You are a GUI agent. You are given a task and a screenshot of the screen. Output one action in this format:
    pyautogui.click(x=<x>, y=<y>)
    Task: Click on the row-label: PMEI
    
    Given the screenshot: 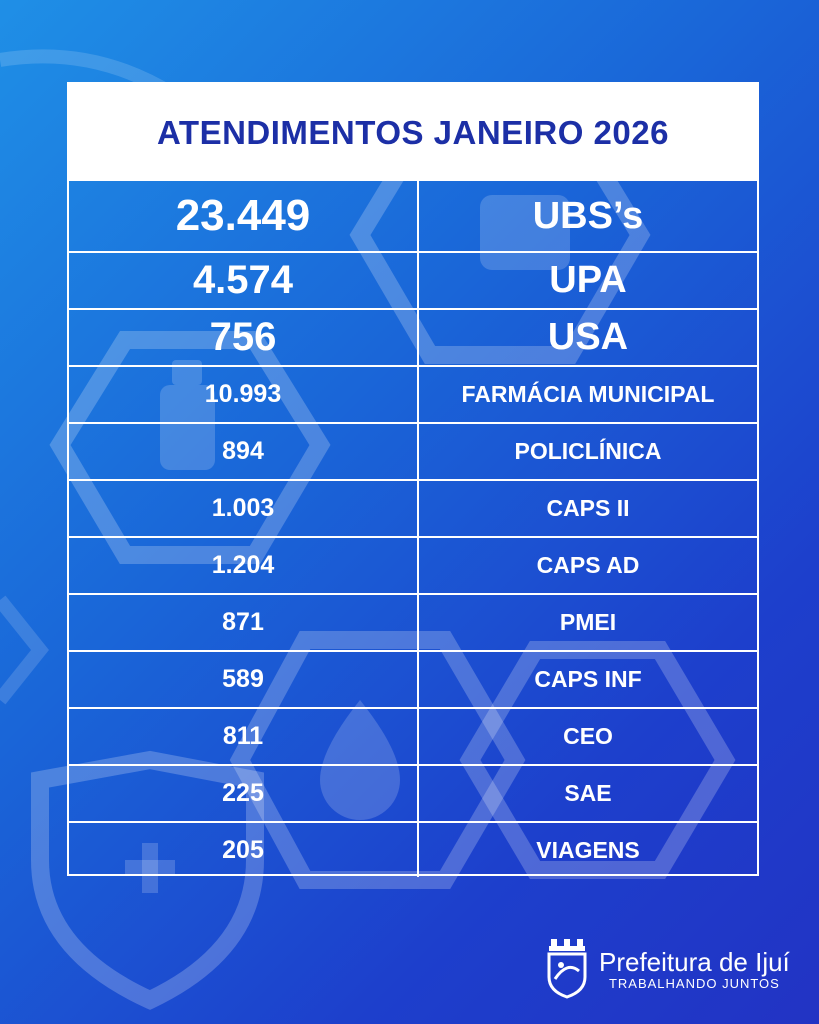 What is the action you would take?
    pyautogui.click(x=588, y=622)
    